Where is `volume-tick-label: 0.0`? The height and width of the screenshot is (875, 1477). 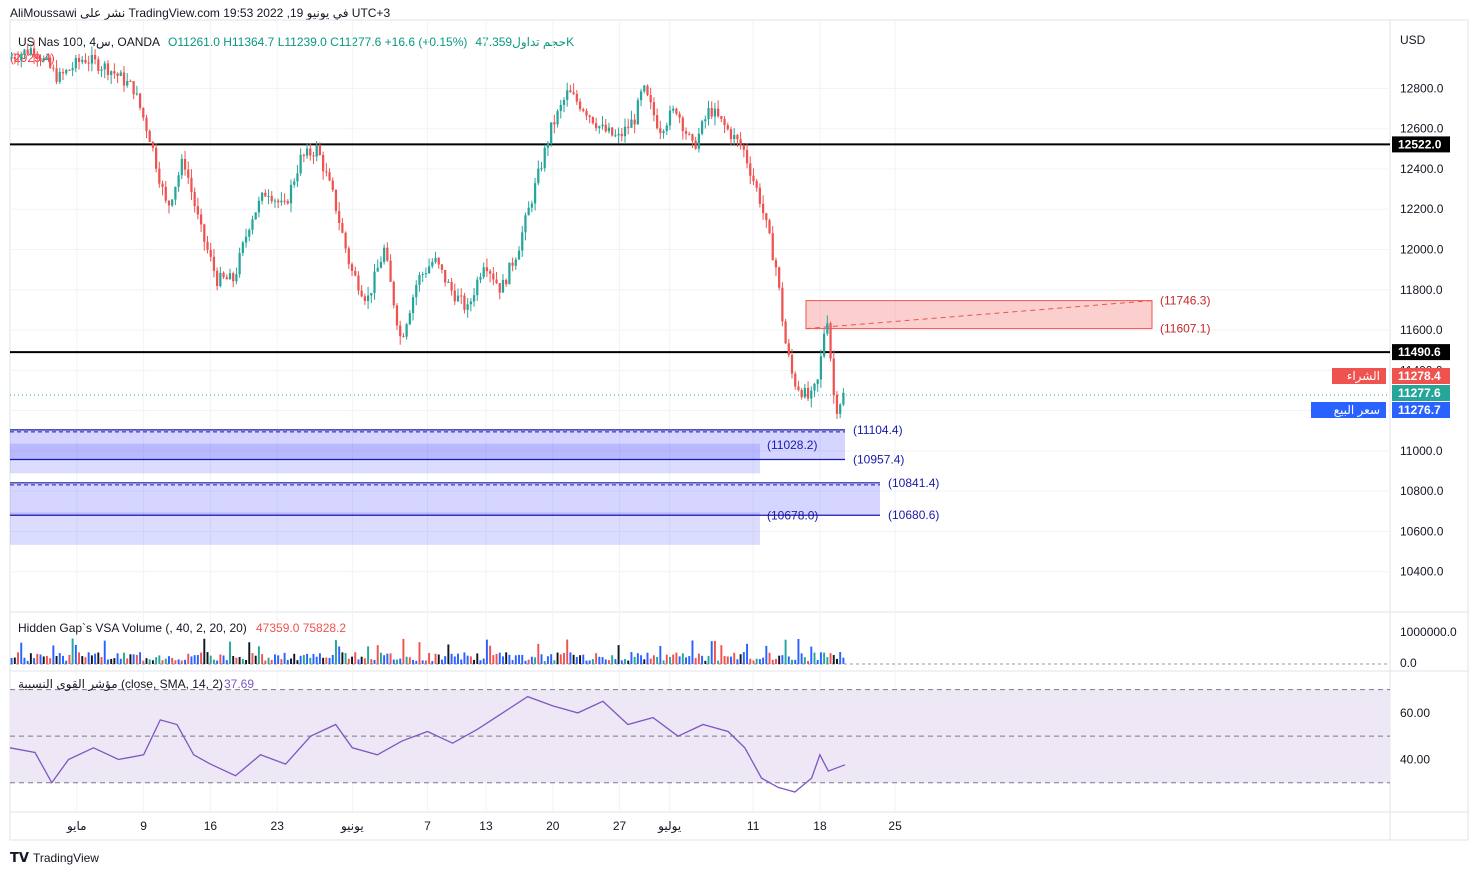 volume-tick-label: 0.0 is located at coordinates (1408, 663).